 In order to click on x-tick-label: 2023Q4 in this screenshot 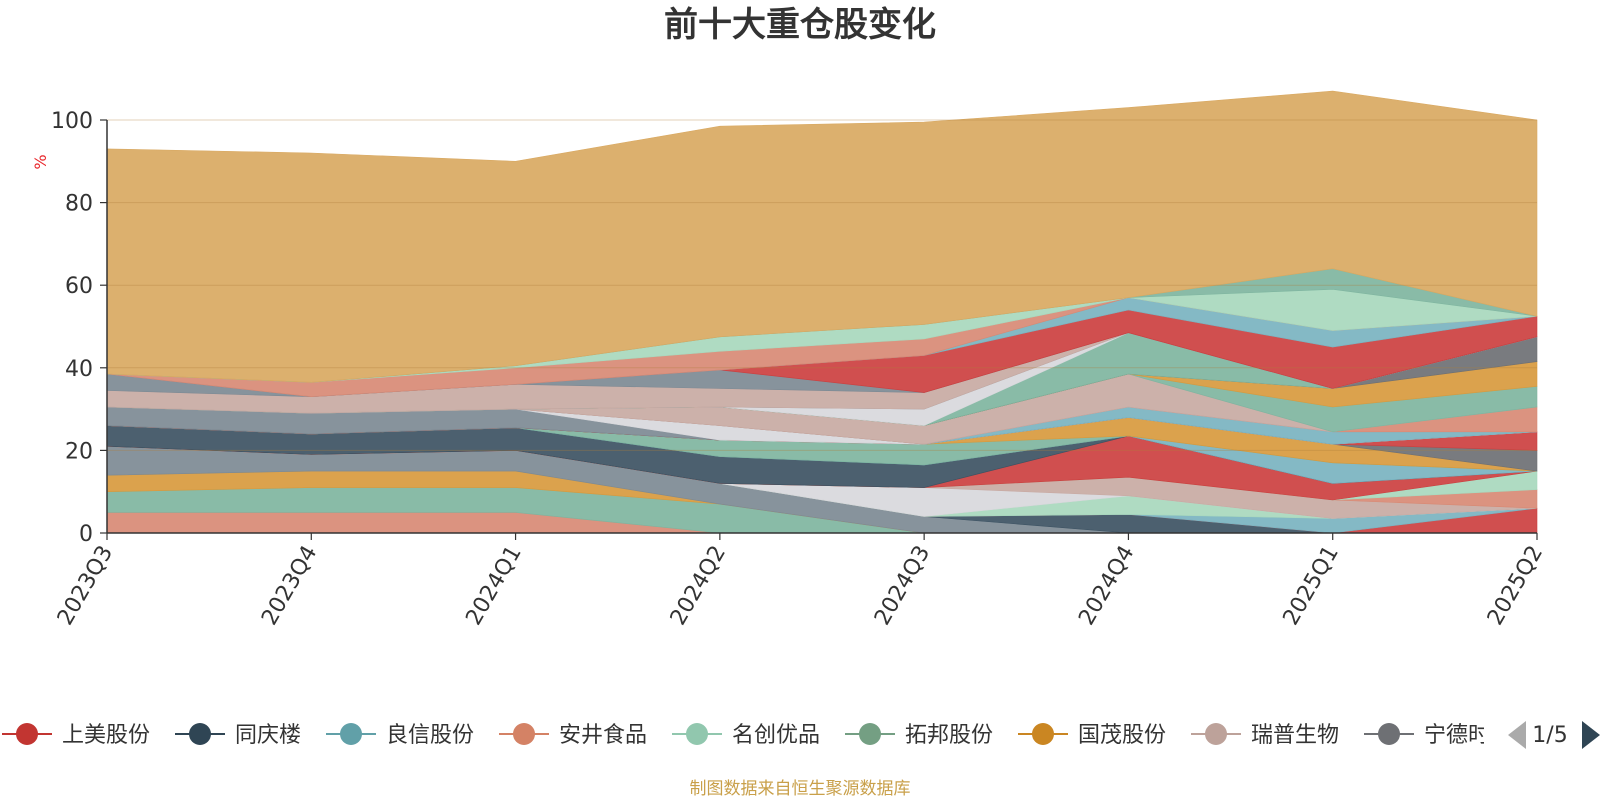, I will do `click(289, 586)`.